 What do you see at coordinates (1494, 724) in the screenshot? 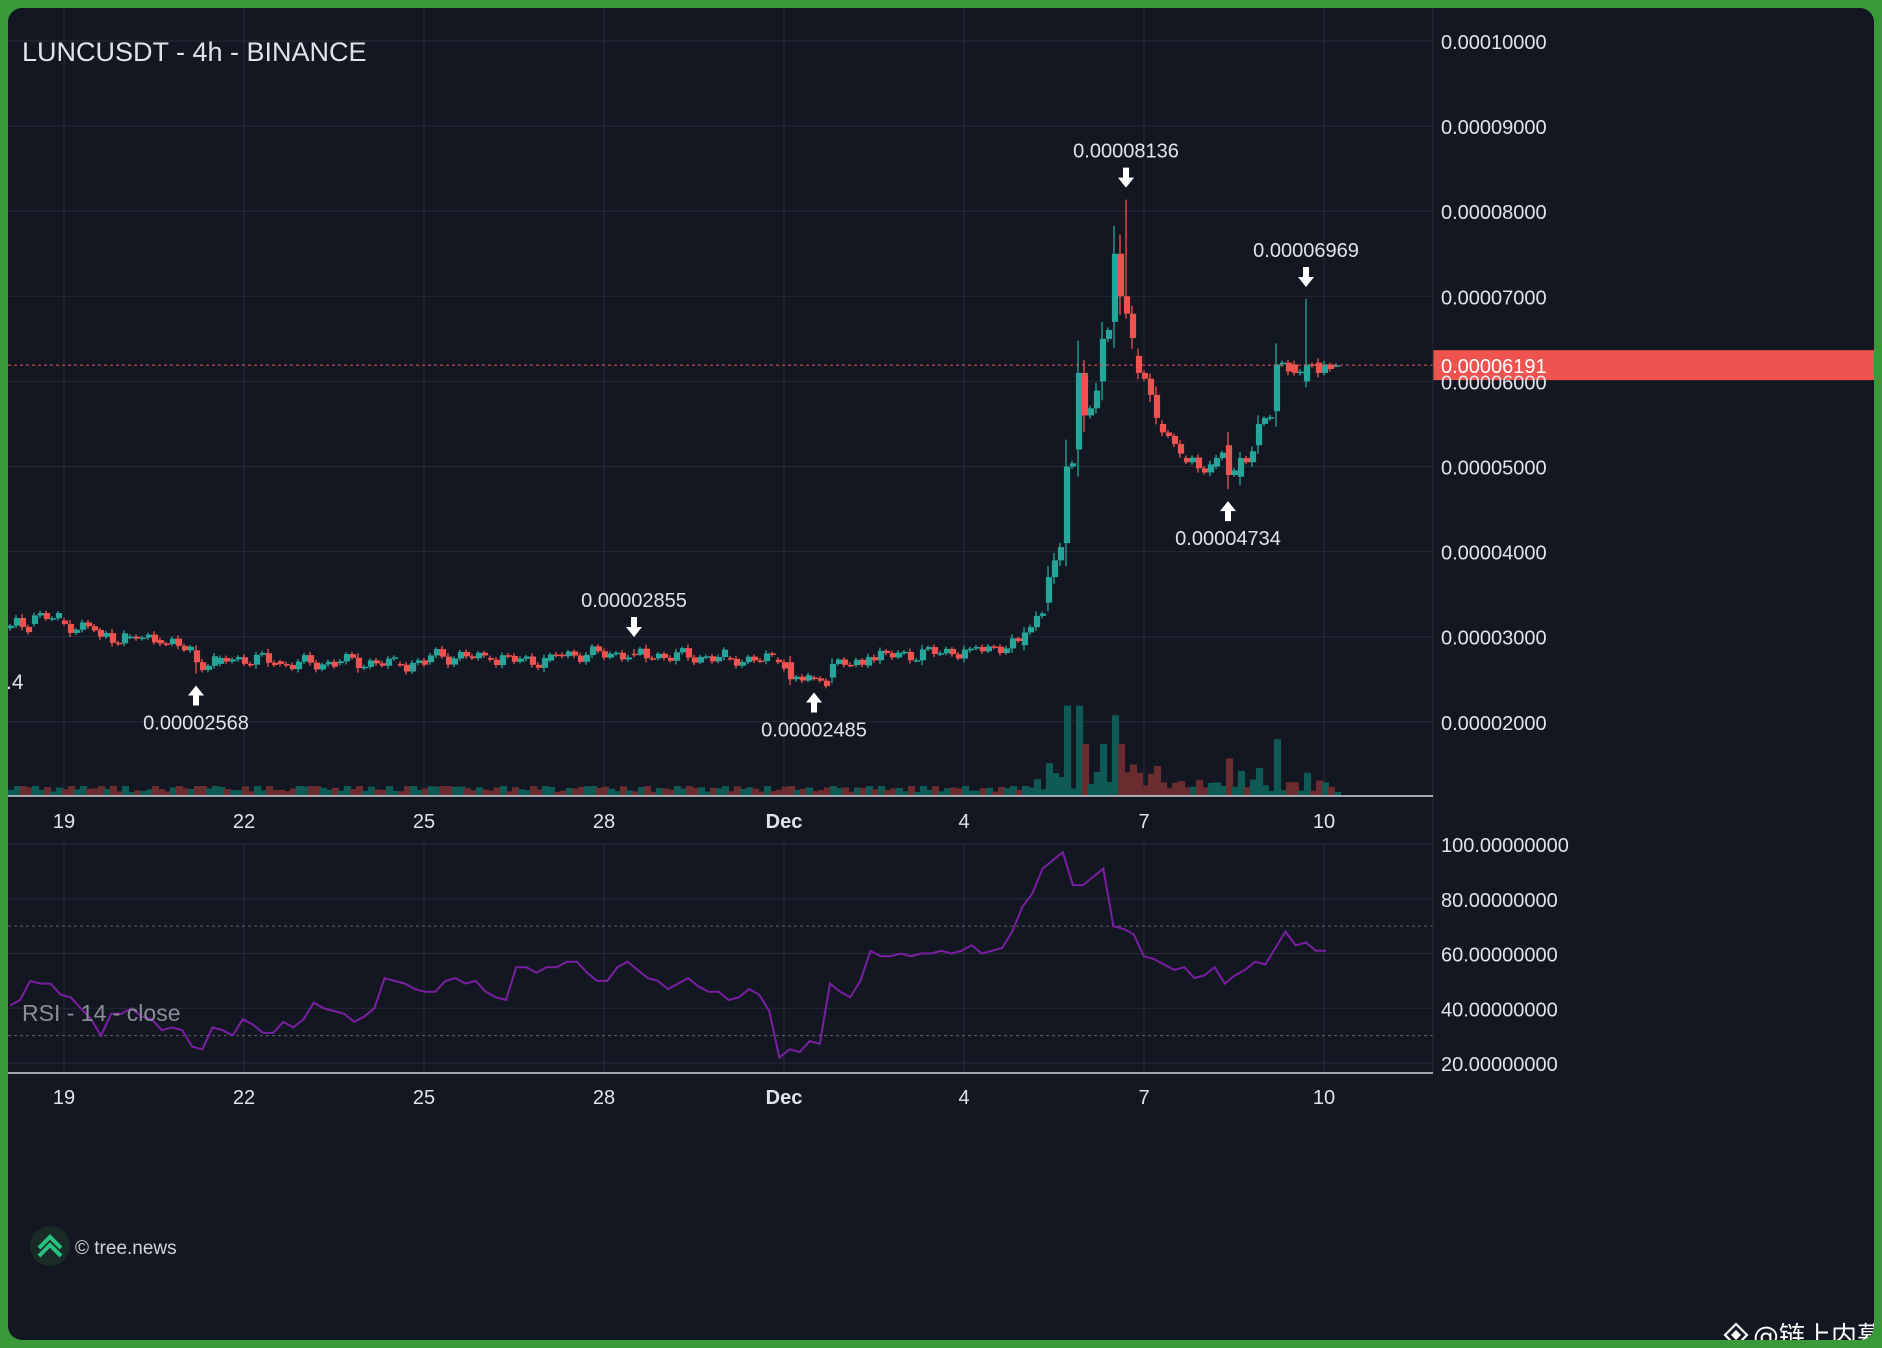
I see `y-tick-label: 0.00002000` at bounding box center [1494, 724].